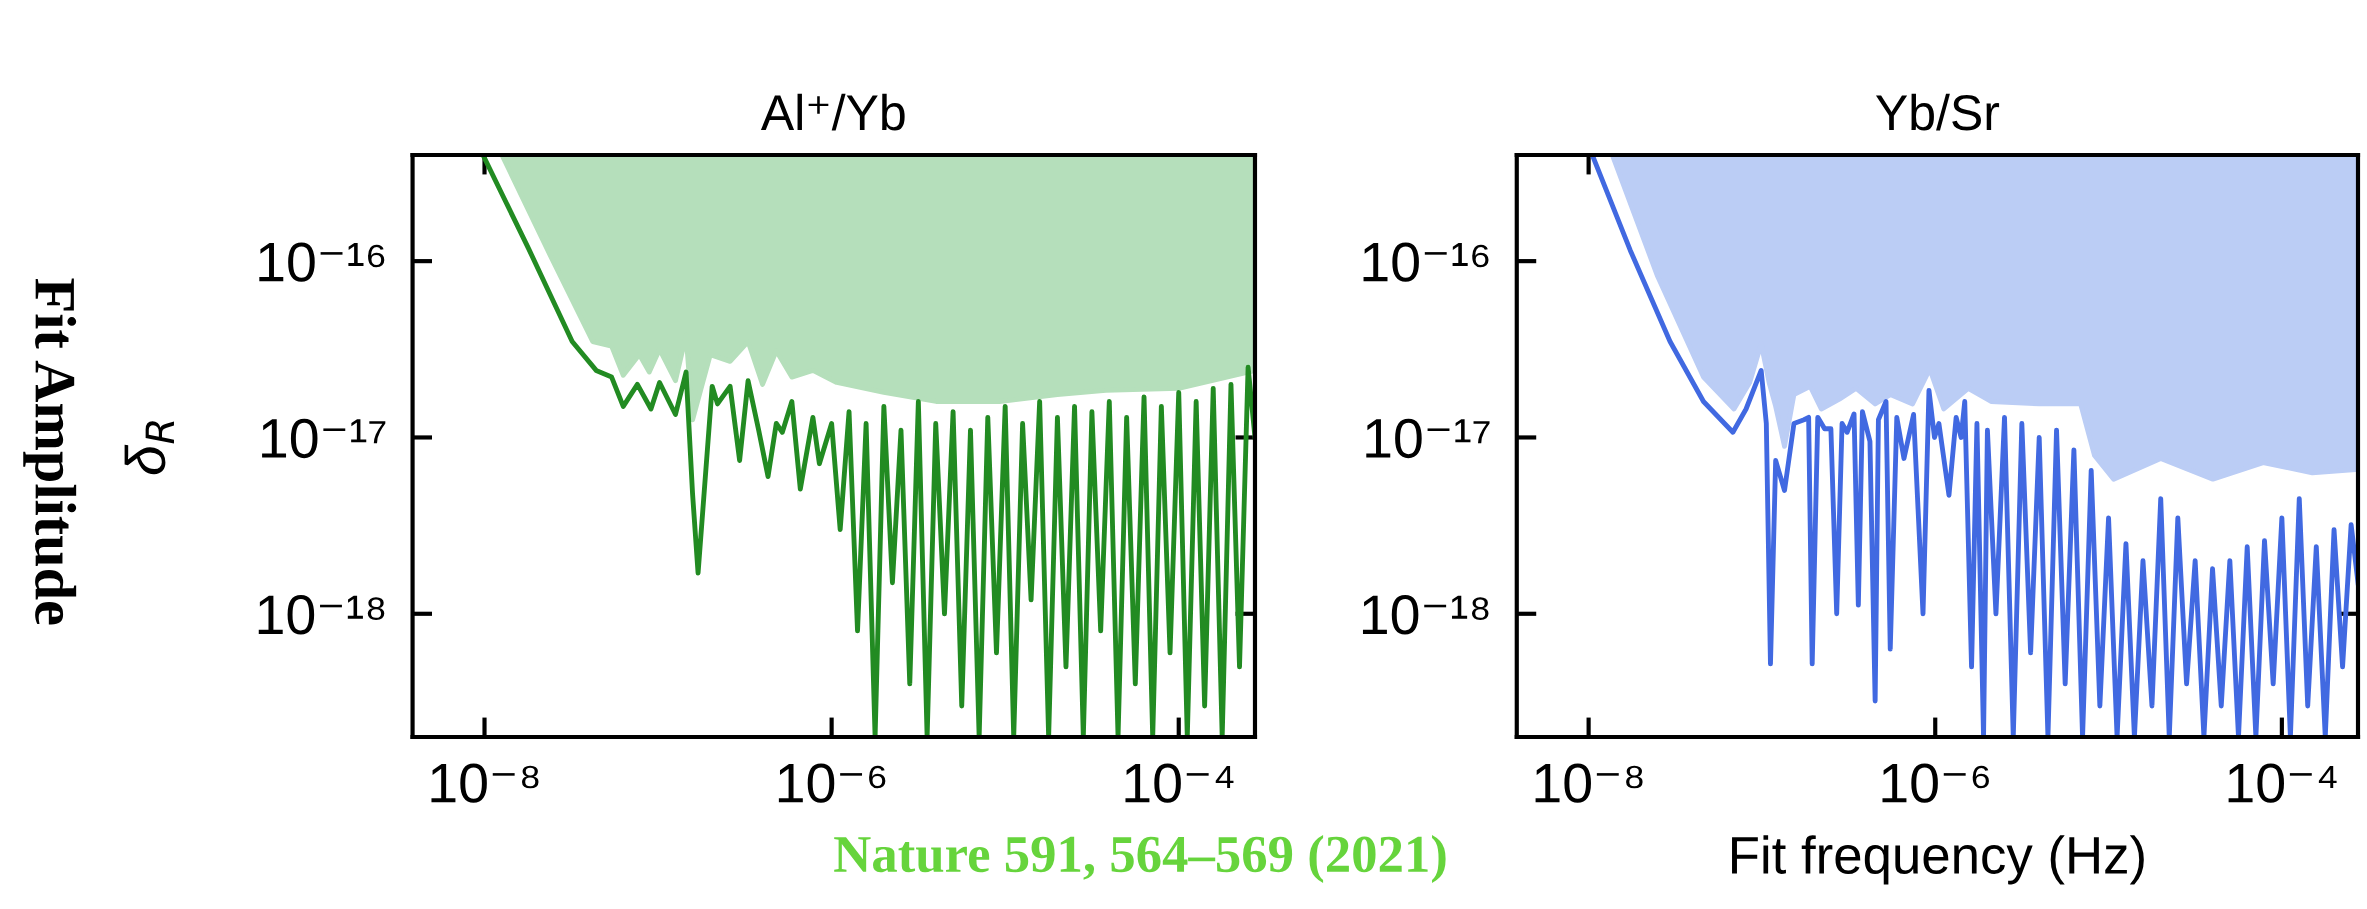 The height and width of the screenshot is (909, 2367). Describe the element at coordinates (50, 451) in the screenshot. I see `text: Fit Amplitude` at that location.